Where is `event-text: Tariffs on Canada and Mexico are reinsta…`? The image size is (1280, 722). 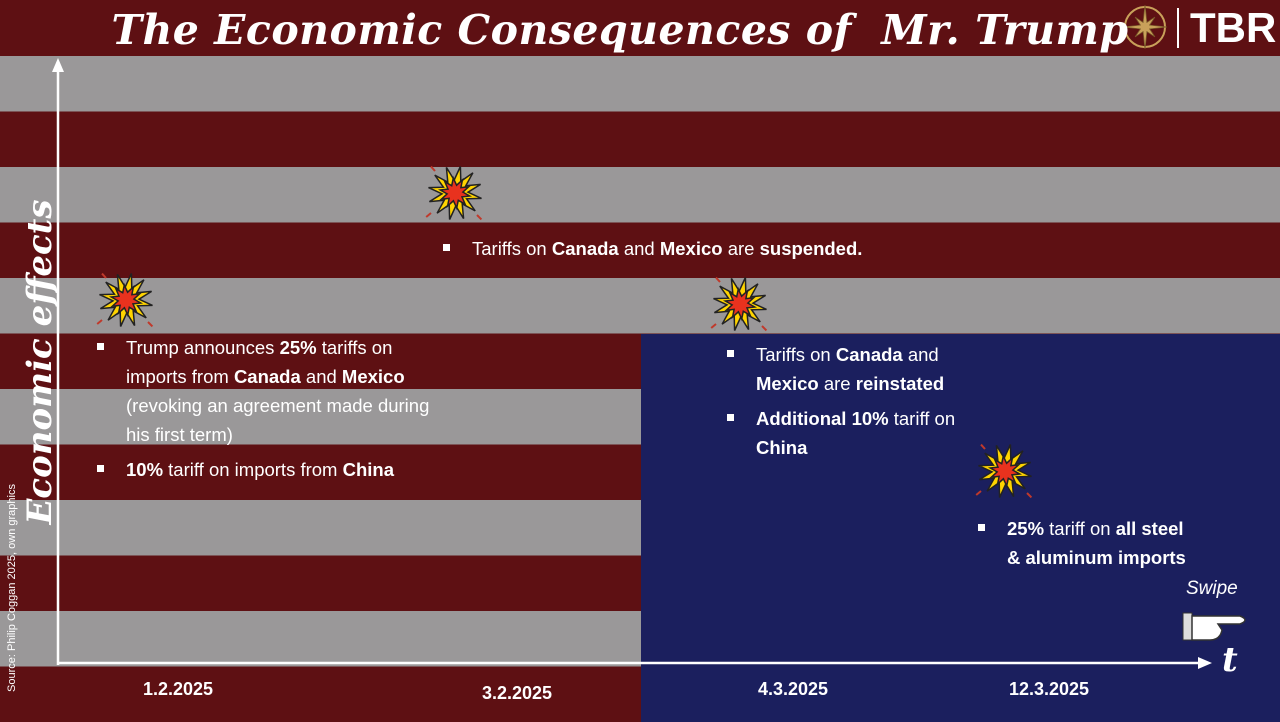
event-text: Tariffs on Canada and Mexico are reinsta… is located at coordinates (852, 404).